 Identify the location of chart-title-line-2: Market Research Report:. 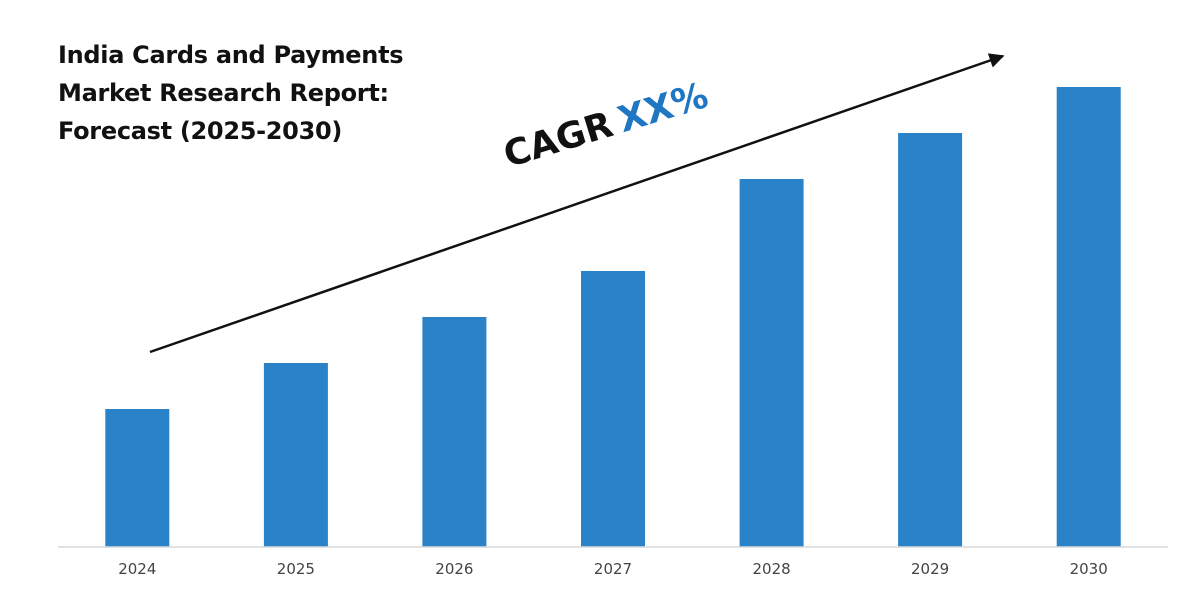
(223, 93).